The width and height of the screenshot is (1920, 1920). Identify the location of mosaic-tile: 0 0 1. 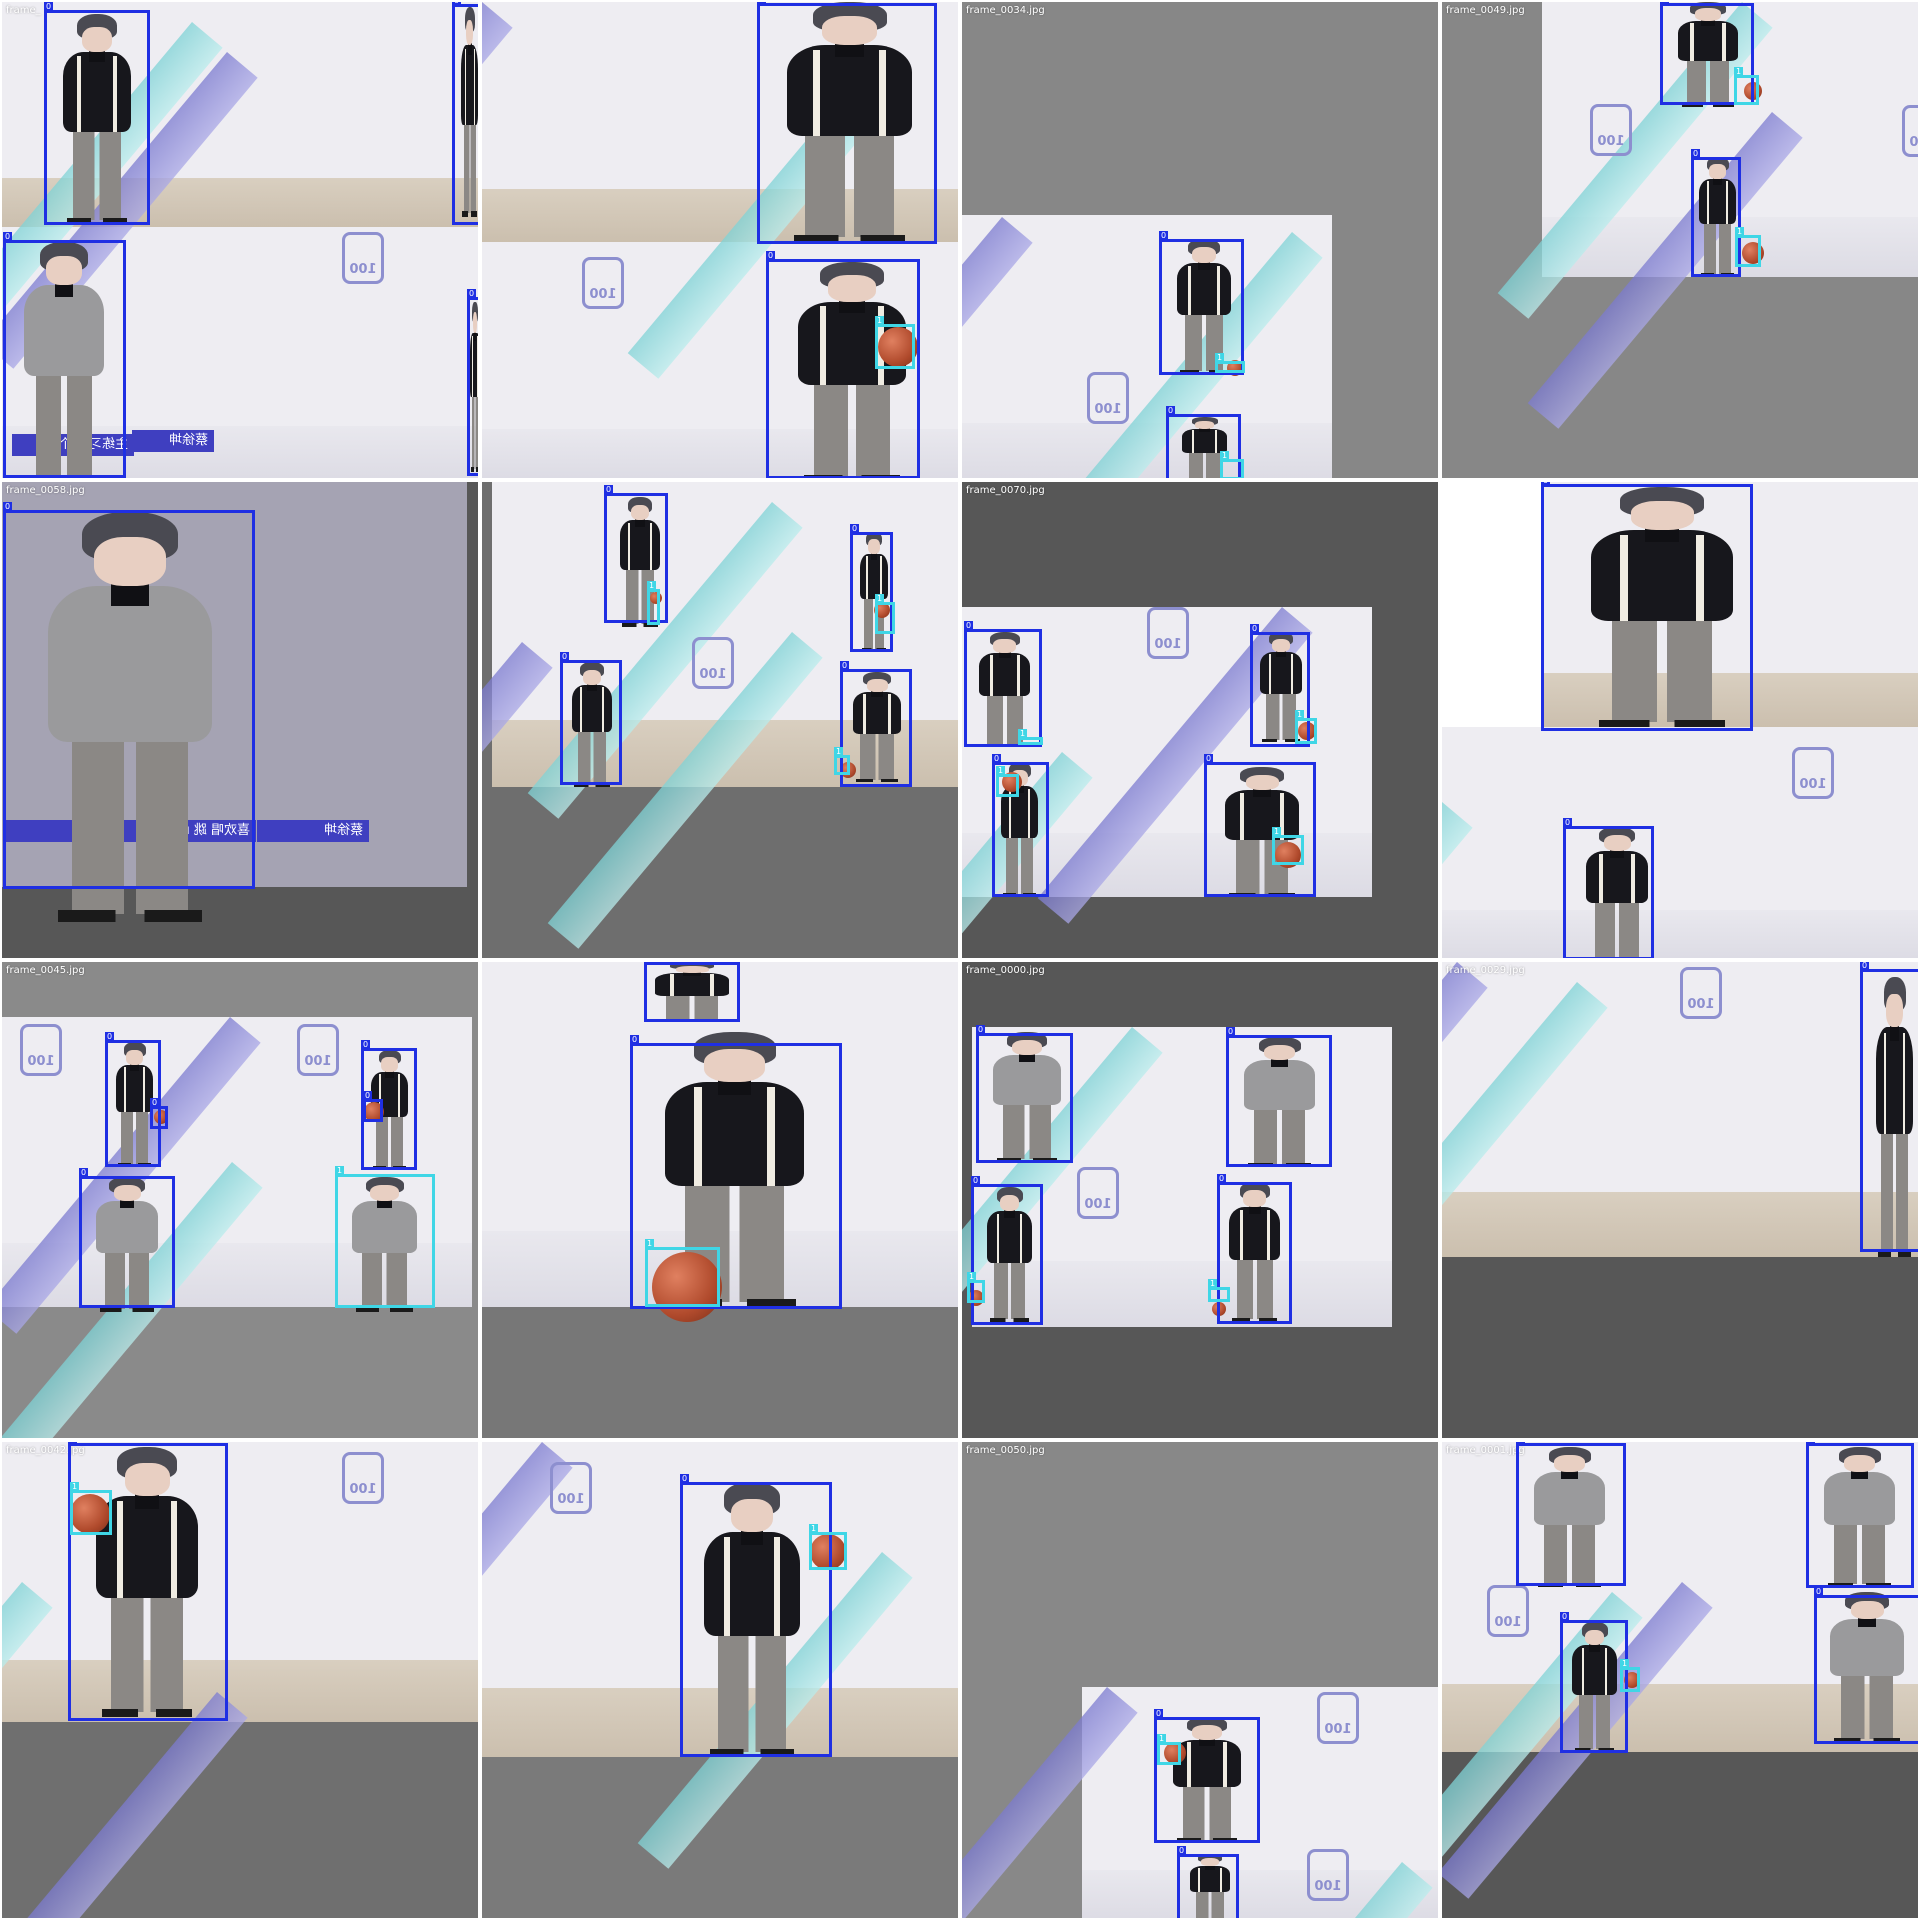
(720, 1200).